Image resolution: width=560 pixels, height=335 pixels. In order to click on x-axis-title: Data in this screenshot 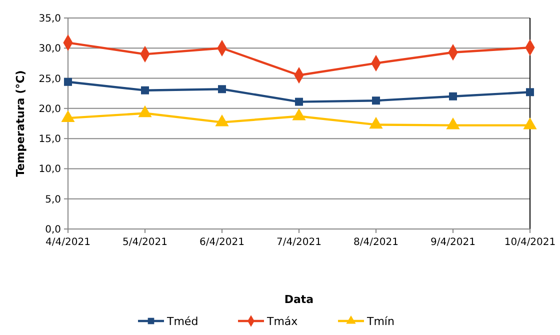, I will do `click(299, 299)`.